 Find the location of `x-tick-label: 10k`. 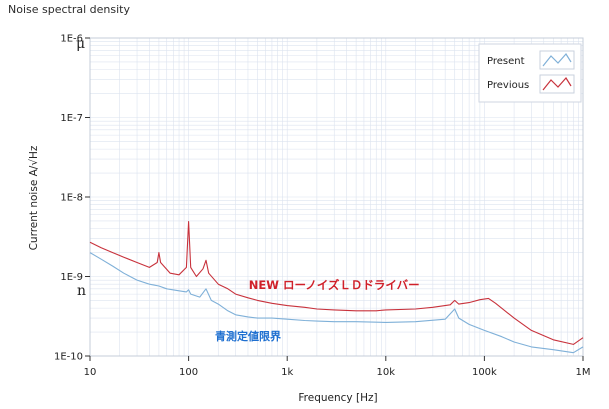

x-tick-label: 10k is located at coordinates (386, 372).